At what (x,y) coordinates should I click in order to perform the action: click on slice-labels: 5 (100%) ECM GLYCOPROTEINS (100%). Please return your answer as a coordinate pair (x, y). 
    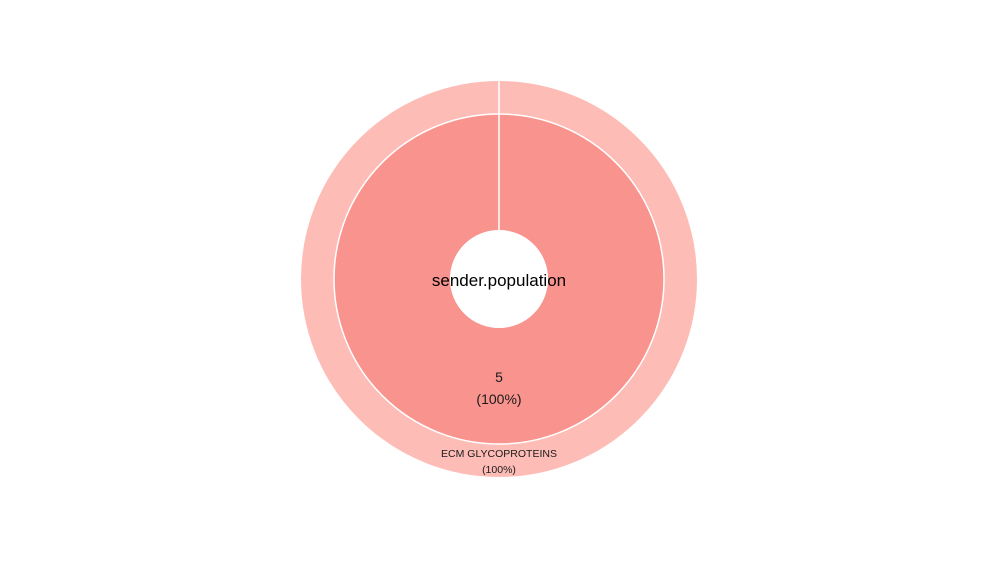
    Looking at the image, I should click on (499, 422).